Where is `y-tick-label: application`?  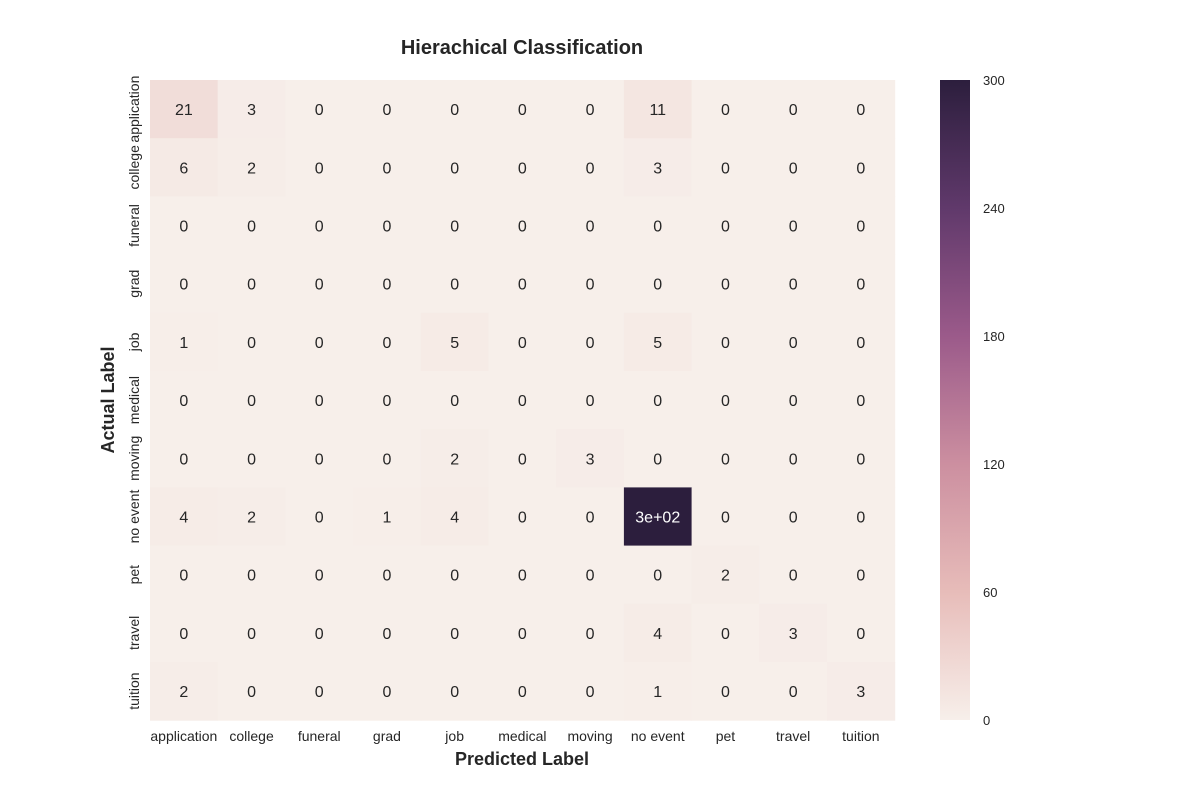 y-tick-label: application is located at coordinates (134, 109).